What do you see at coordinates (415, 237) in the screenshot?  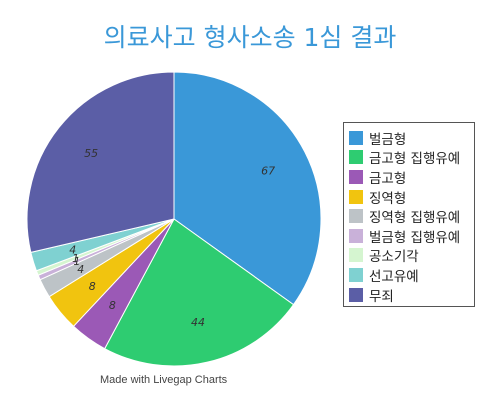 I see `legend-label: 벌금형 집행유예` at bounding box center [415, 237].